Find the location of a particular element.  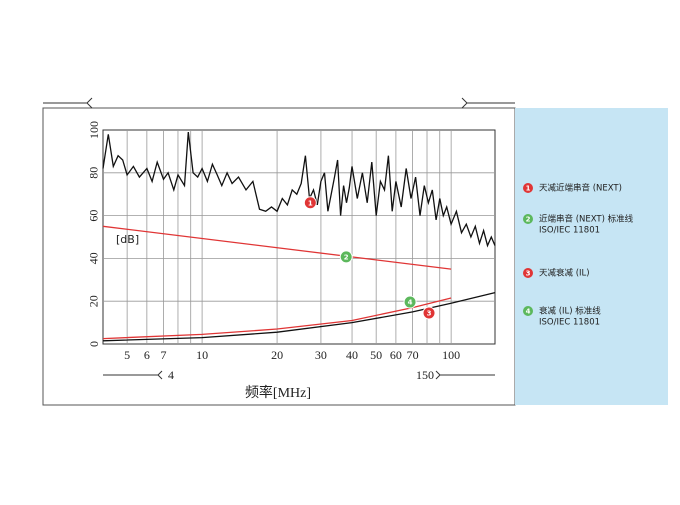

x-tick-label: 7 is located at coordinates (164, 355).